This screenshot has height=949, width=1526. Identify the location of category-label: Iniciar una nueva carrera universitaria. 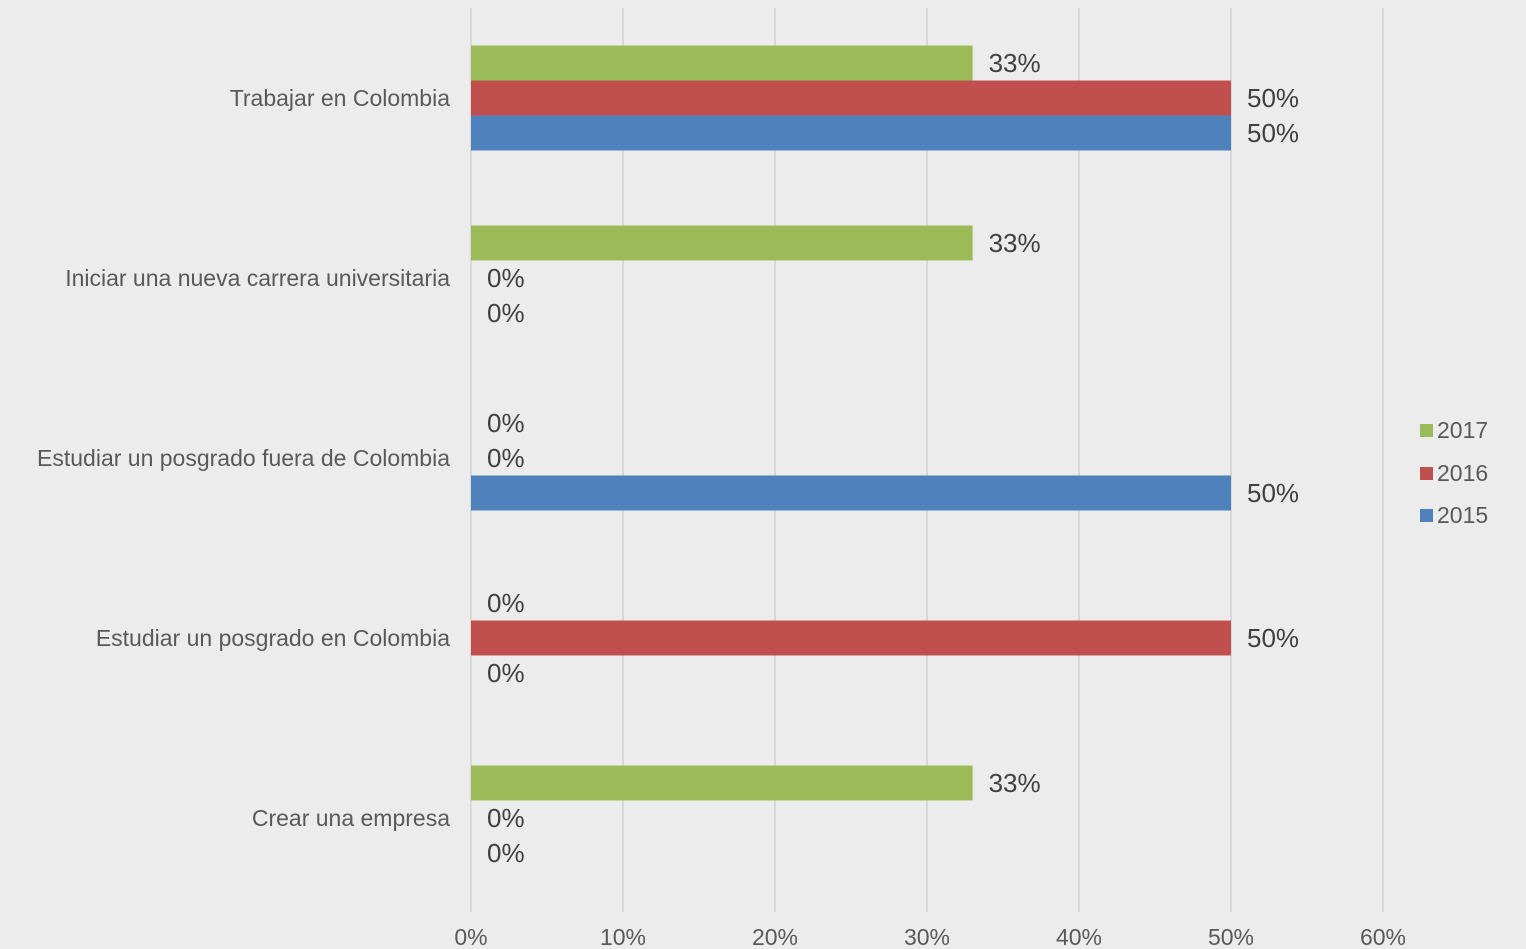
(257, 278).